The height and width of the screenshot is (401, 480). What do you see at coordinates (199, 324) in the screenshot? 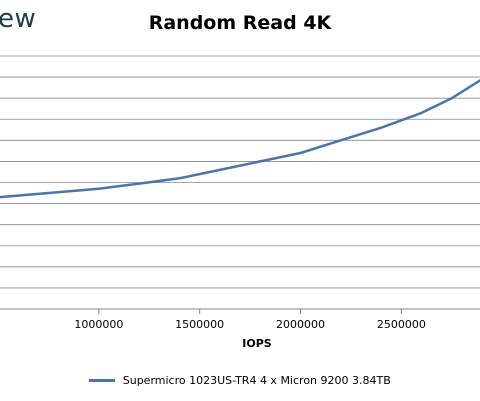
I see `x-tick-label: 1500000` at bounding box center [199, 324].